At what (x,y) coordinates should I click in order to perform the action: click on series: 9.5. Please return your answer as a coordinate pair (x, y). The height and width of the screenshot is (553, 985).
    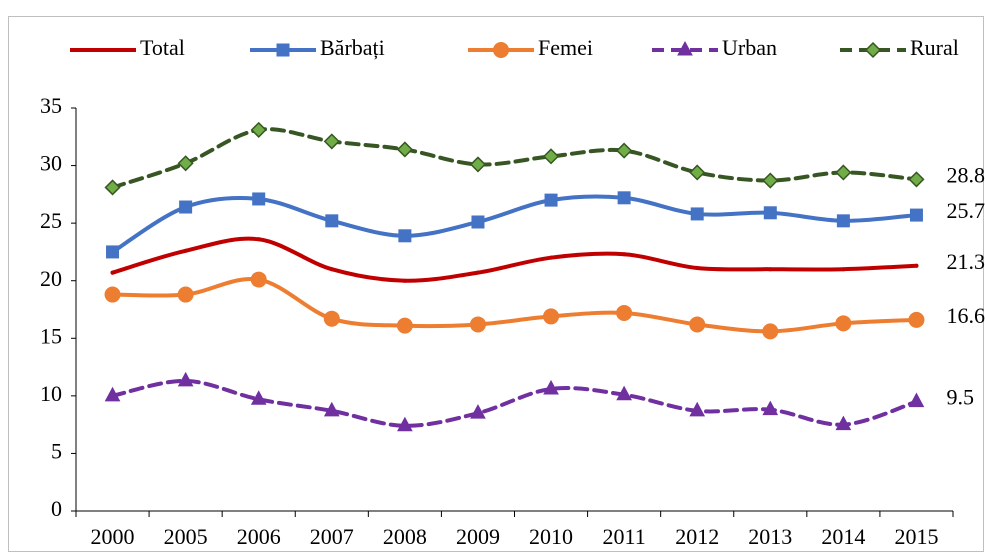
    Looking at the image, I should click on (539, 401).